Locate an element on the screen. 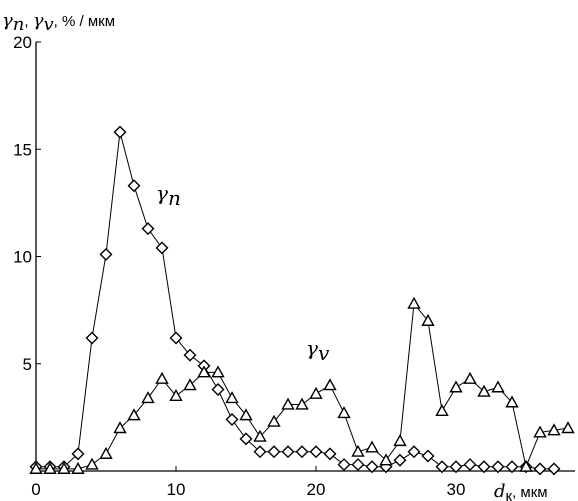 The image size is (578, 501). y-tick-label: 15 is located at coordinates (22, 149).